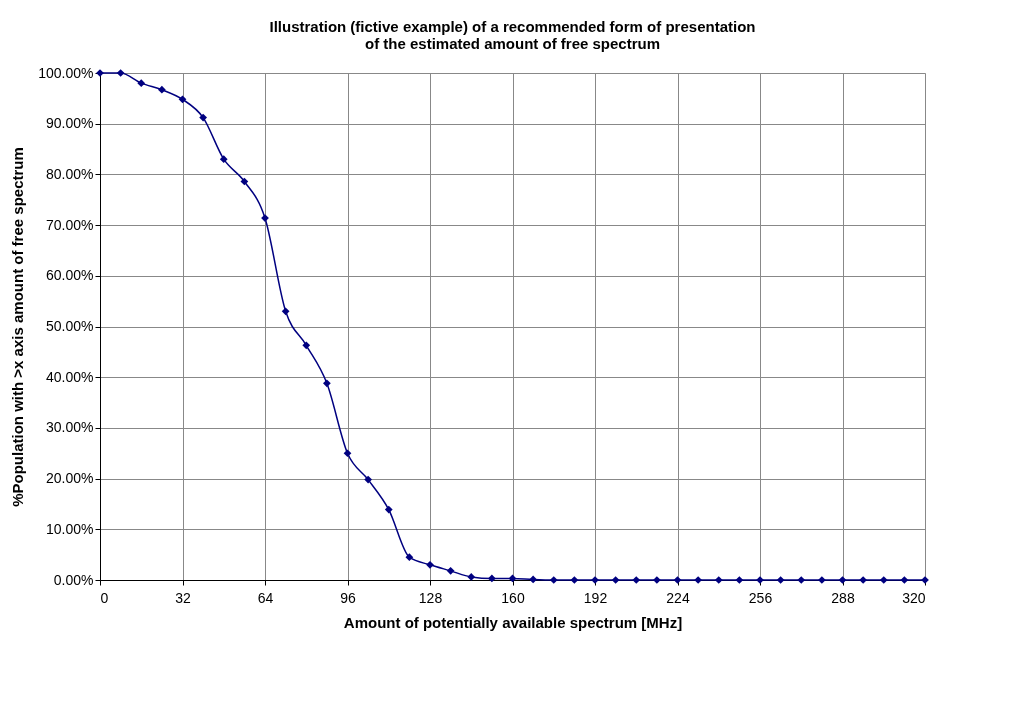 The height and width of the screenshot is (722, 1035). What do you see at coordinates (513, 622) in the screenshot?
I see `x-axis-title: Amount of potentially available spectrum [MHz]` at bounding box center [513, 622].